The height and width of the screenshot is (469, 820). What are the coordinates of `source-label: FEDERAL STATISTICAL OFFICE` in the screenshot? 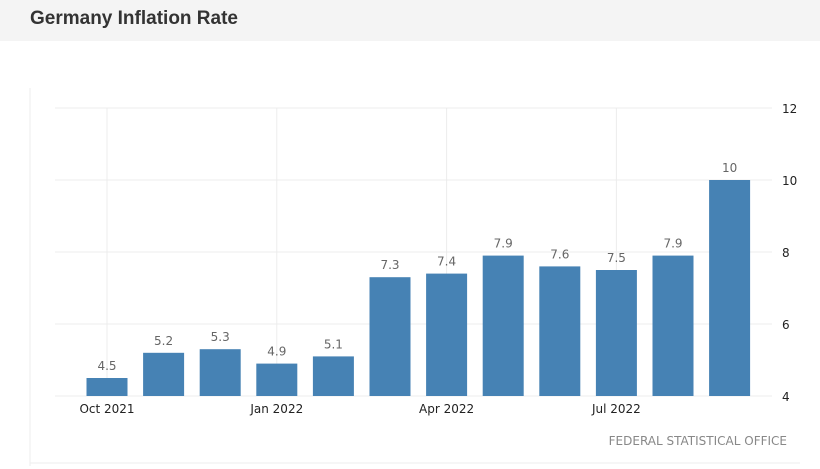 It's located at (697, 441).